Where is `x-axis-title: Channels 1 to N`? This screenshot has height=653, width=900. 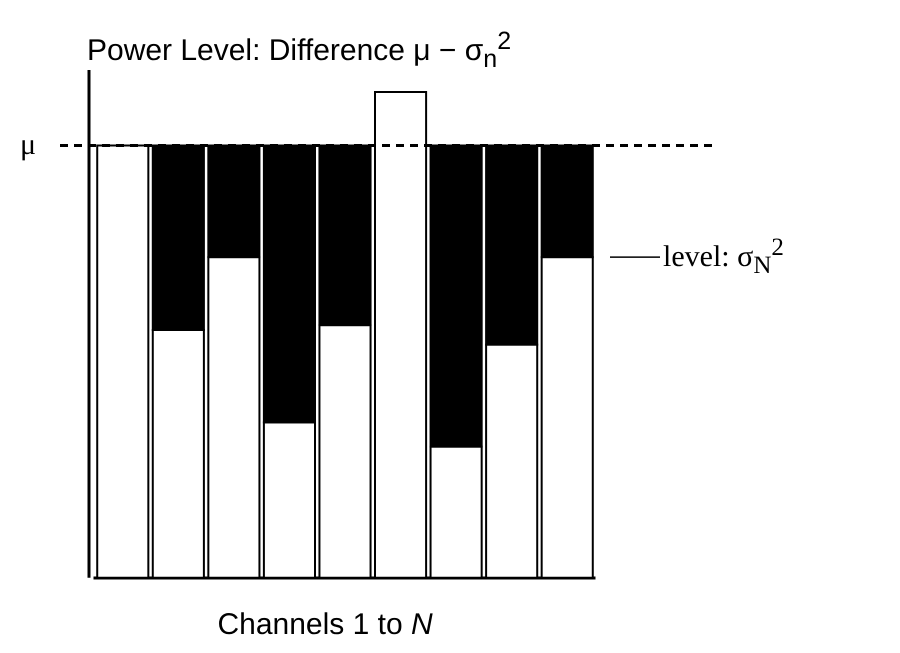 x-axis-title: Channels 1 to N is located at coordinates (325, 625).